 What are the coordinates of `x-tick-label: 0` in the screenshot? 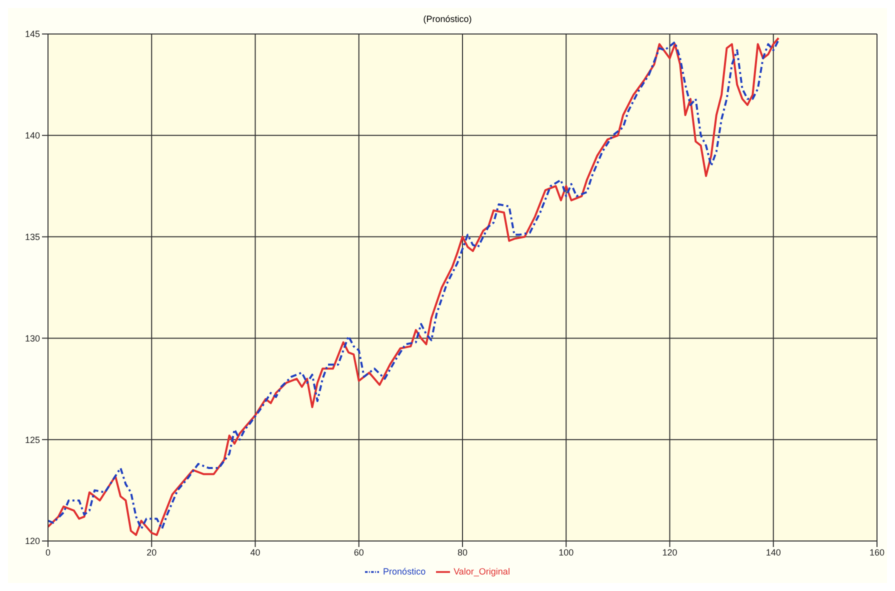 It's located at (48, 552).